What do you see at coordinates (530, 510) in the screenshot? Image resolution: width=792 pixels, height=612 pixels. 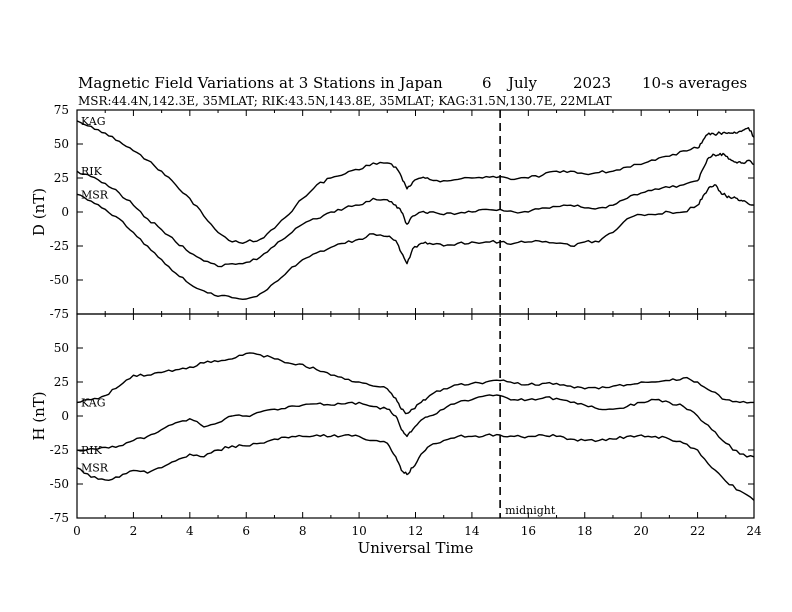 I see `midnight-label: midnight` at bounding box center [530, 510].